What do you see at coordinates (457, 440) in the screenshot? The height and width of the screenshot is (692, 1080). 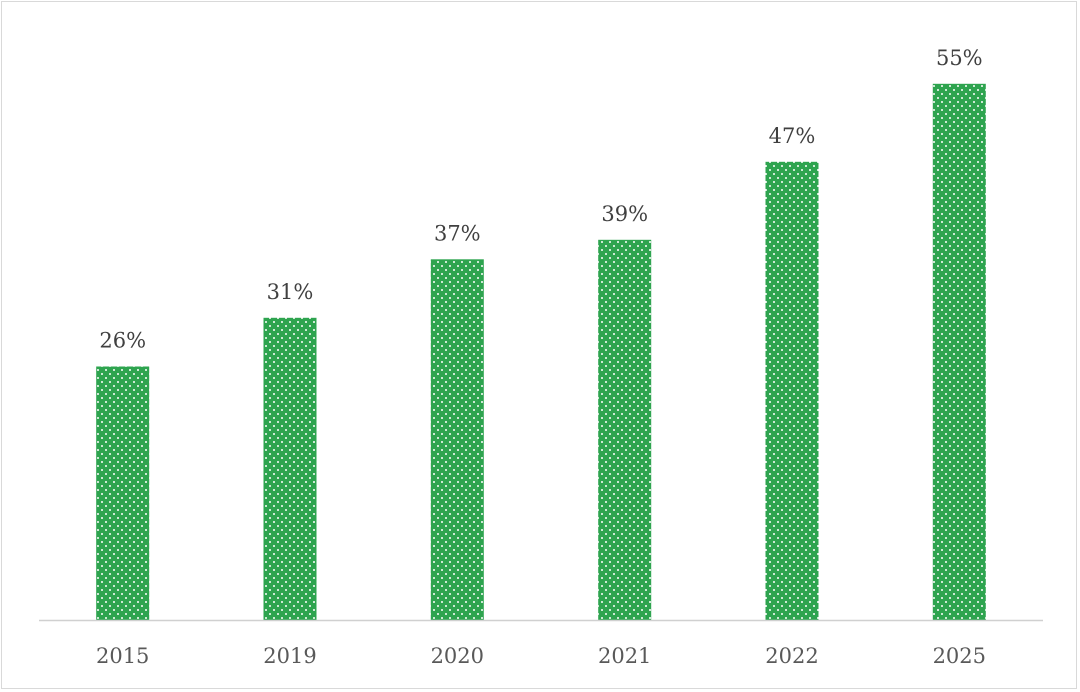 I see `bar-2020` at bounding box center [457, 440].